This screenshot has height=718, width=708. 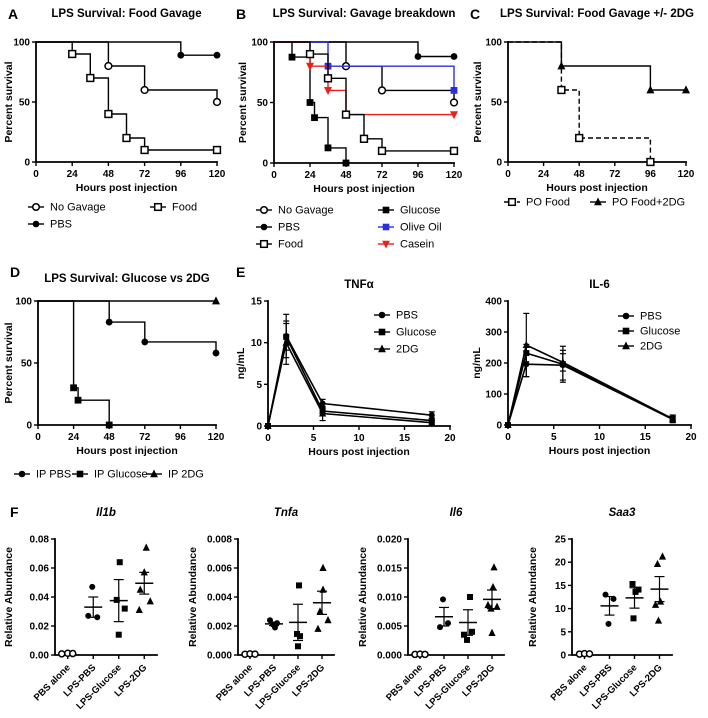 I want to click on legend-entry-casein: Casein, so click(x=406, y=245).